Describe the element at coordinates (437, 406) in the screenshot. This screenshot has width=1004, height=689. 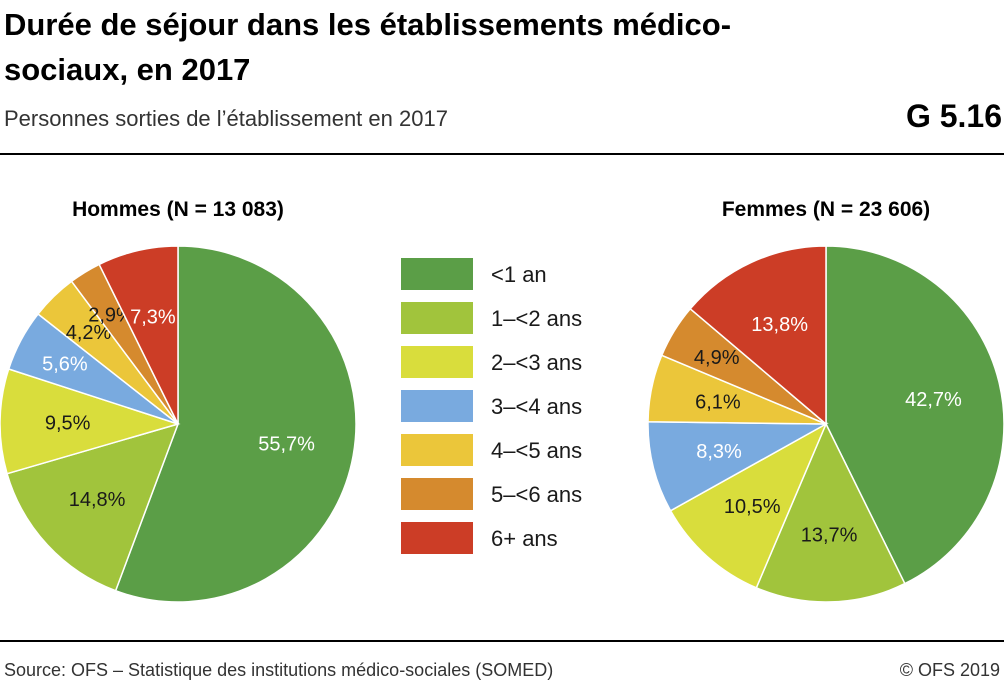
I see `legend-swatch-3-4-ans` at that location.